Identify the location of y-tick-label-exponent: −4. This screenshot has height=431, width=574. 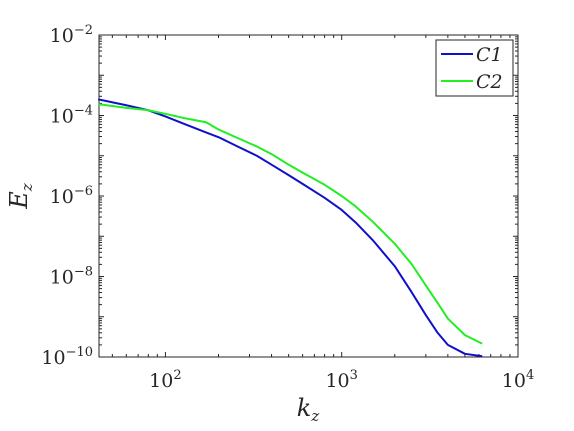
(83, 111).